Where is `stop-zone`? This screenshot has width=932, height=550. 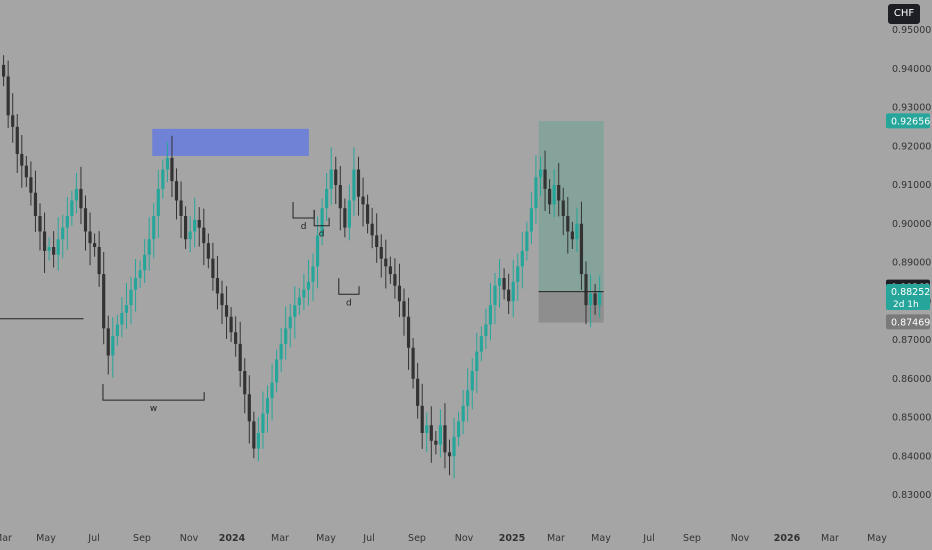
stop-zone is located at coordinates (571, 307).